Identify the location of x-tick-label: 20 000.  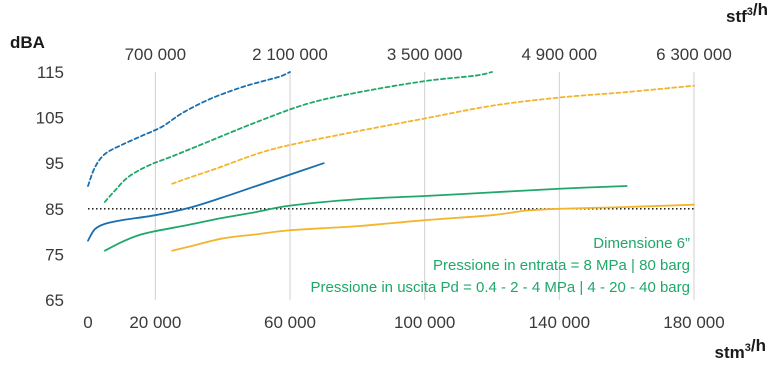
(155, 322).